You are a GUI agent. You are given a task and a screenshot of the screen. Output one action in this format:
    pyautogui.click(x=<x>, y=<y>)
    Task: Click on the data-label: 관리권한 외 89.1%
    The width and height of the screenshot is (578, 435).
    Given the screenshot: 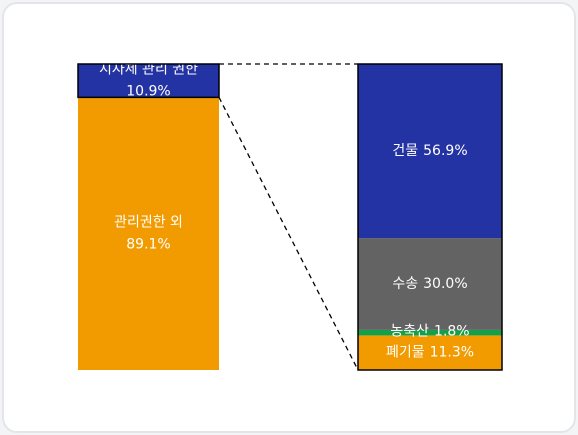 What is the action you would take?
    pyautogui.click(x=148, y=234)
    